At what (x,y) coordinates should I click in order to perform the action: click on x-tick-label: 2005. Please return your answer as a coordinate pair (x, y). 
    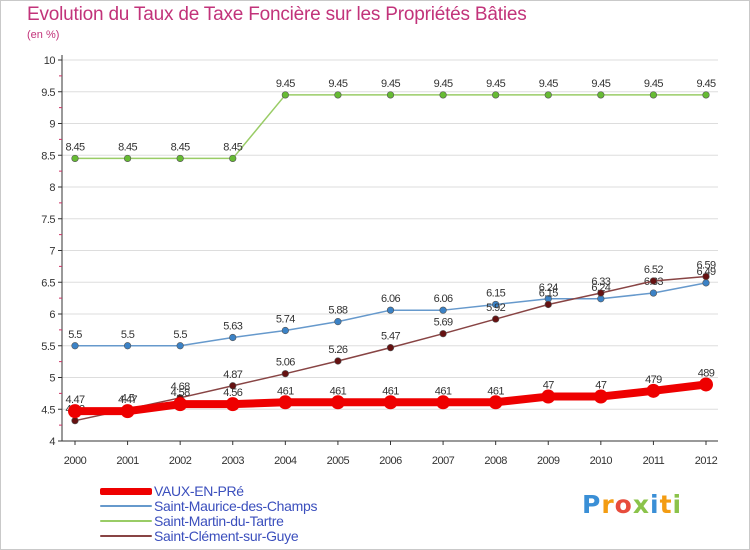
    Looking at the image, I should click on (338, 461).